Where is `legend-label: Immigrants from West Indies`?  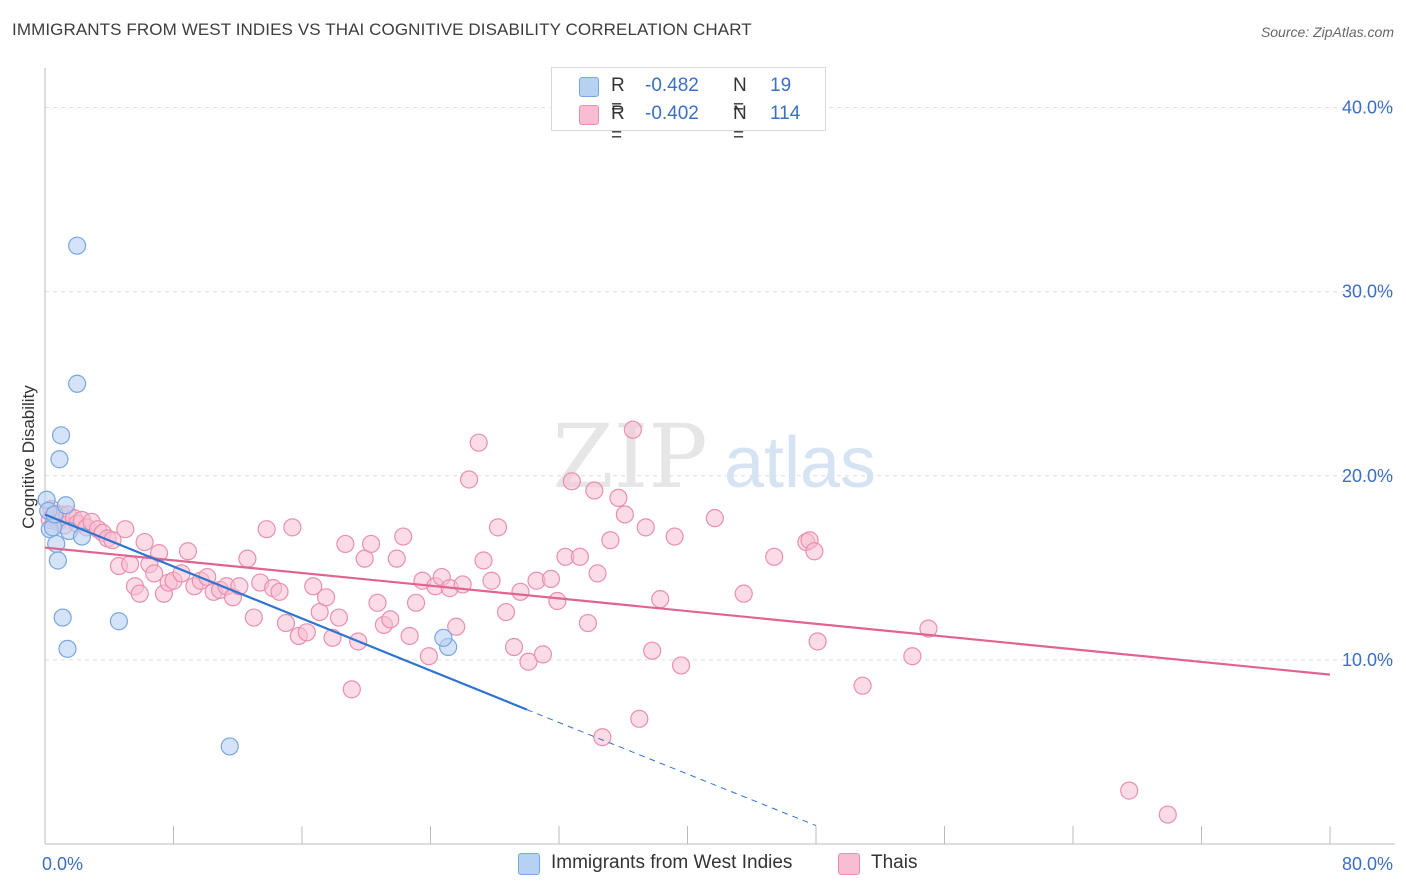 legend-label: Immigrants from West Indies is located at coordinates (672, 862).